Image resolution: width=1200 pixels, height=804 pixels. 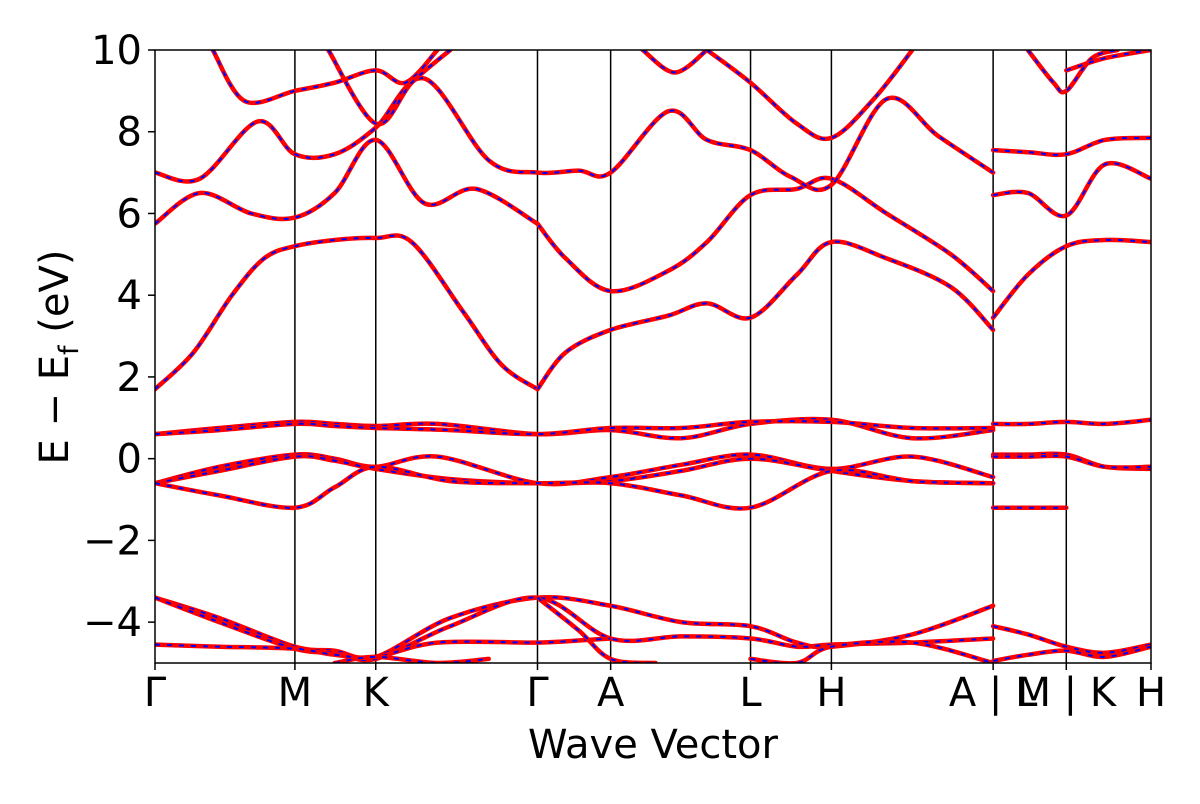 I want to click on x-tick-label: M | K, so click(x=1066, y=693).